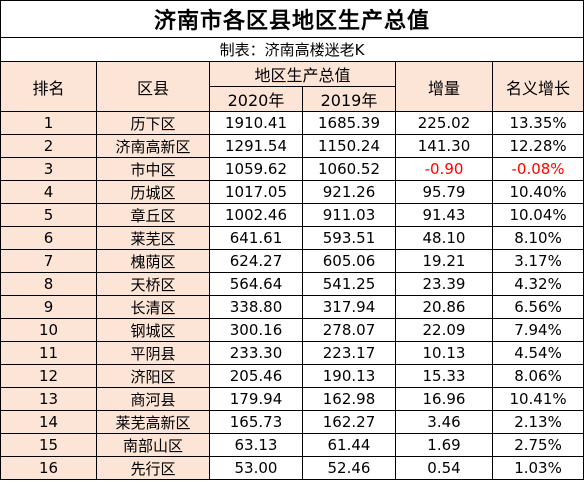 The height and width of the screenshot is (492, 584). I want to click on gdp-2020-cell: 53.00, so click(256, 468).